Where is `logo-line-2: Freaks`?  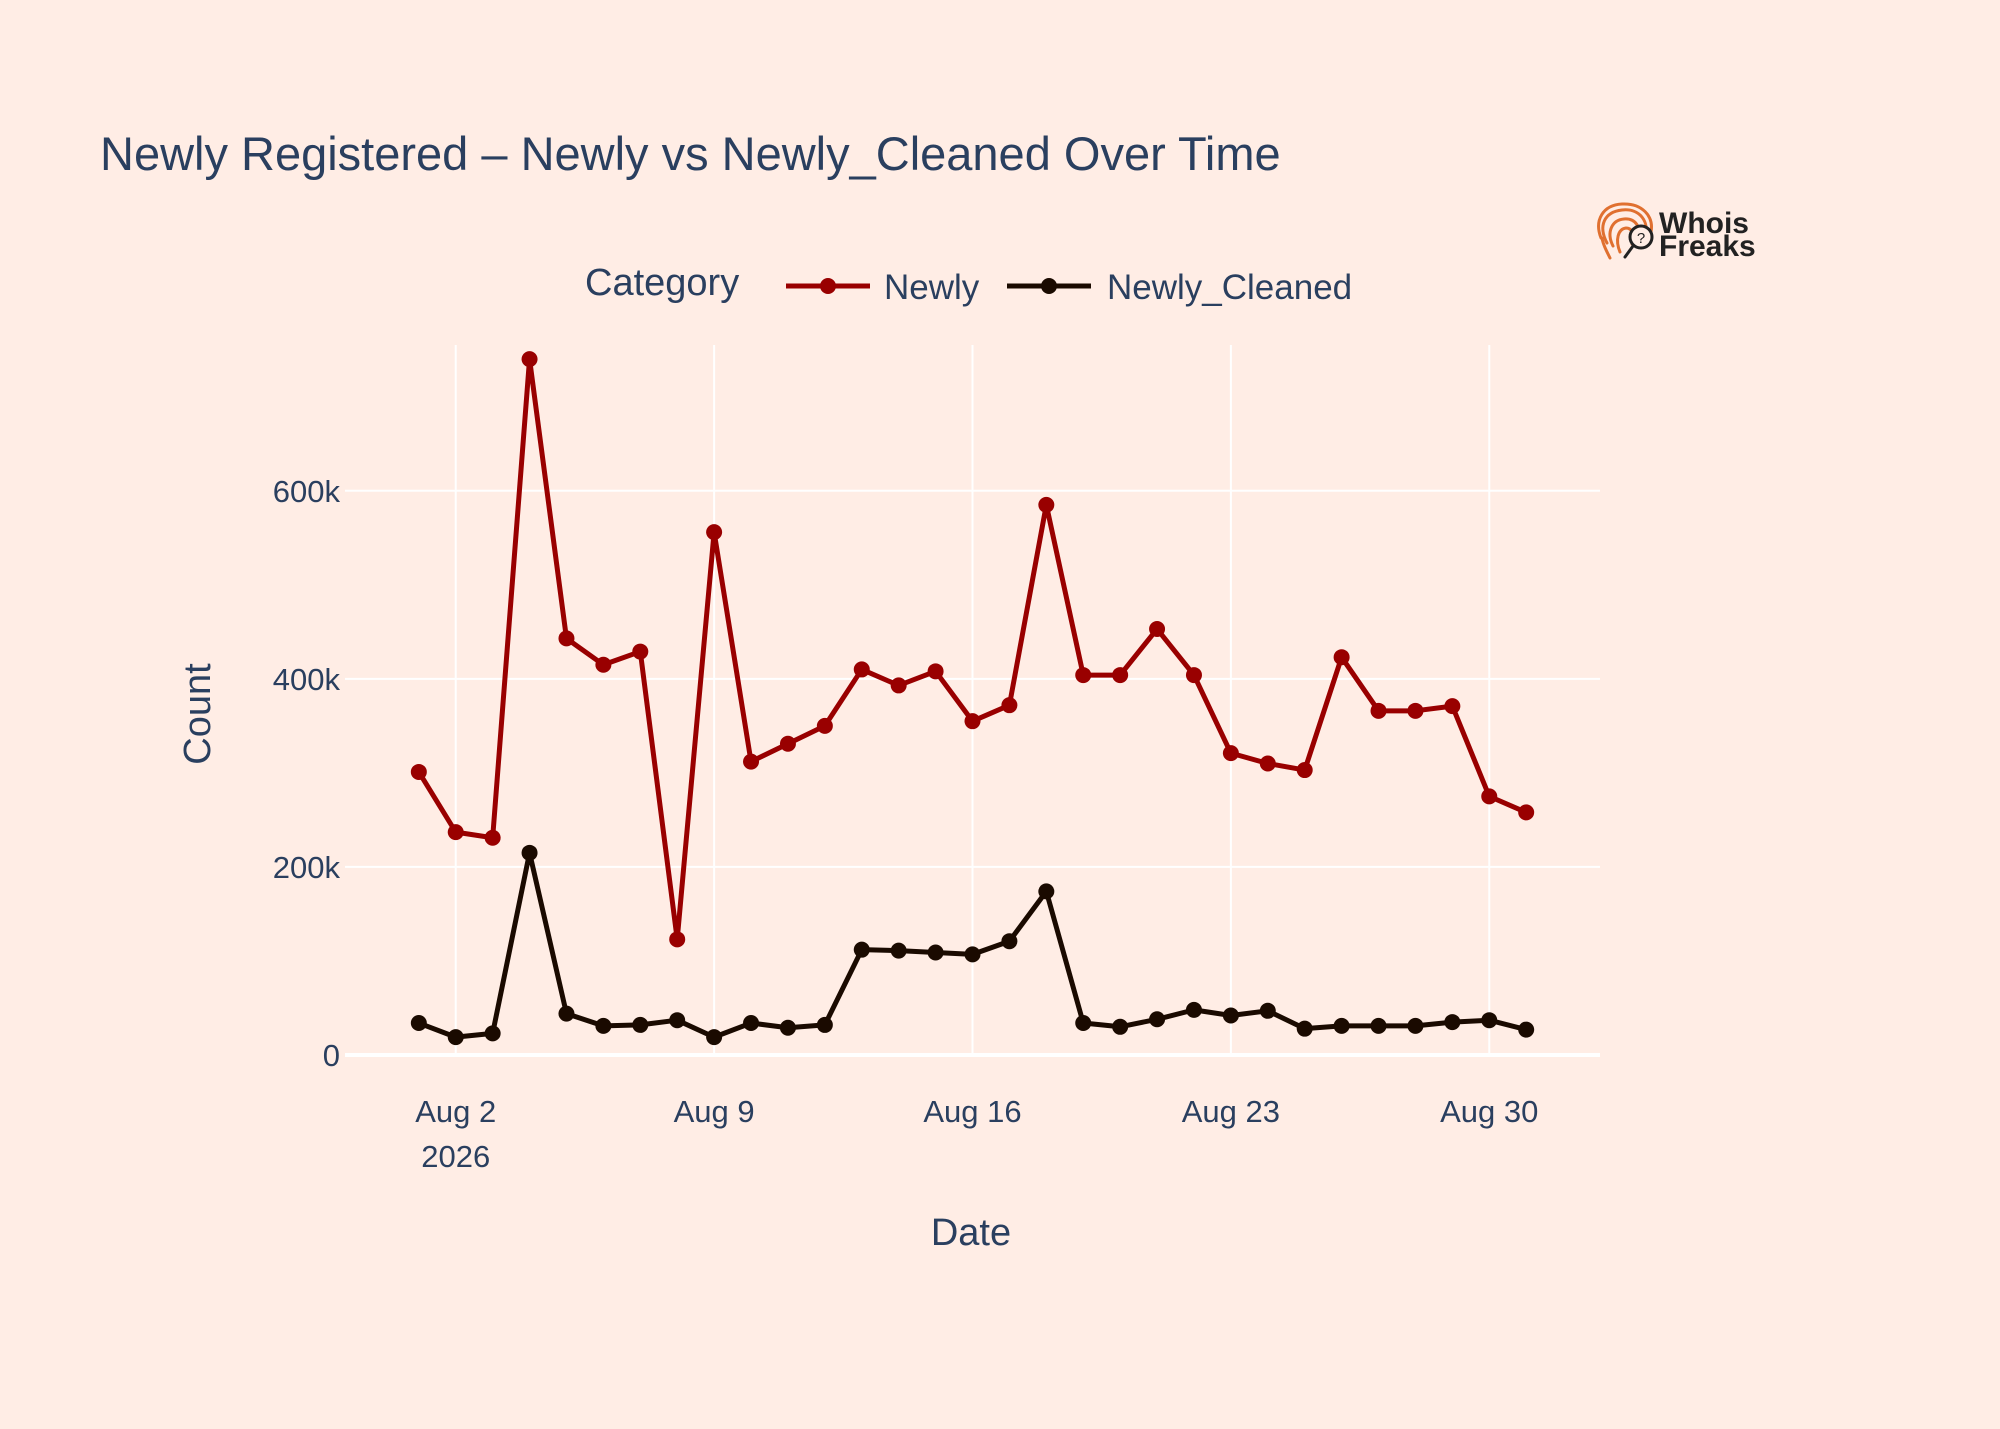
logo-line-2: Freaks is located at coordinates (1707, 246).